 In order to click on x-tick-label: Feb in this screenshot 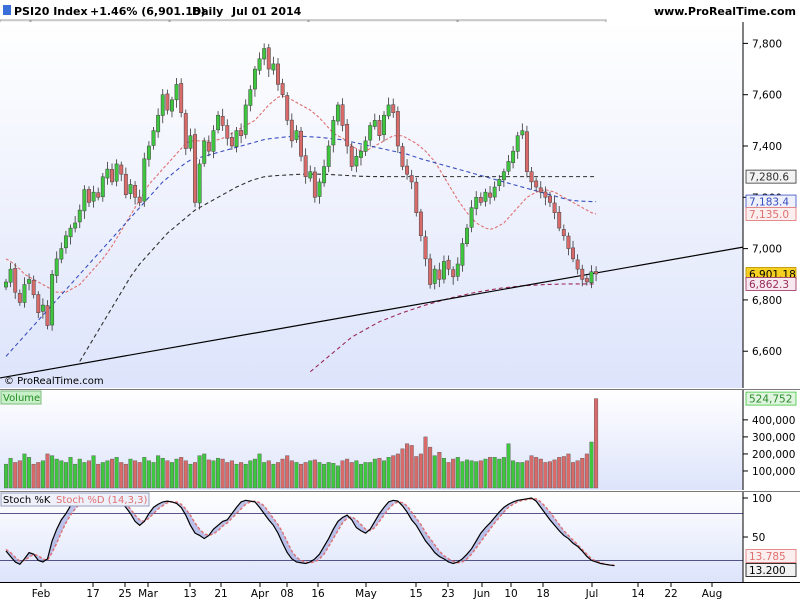, I will do `click(41, 594)`.